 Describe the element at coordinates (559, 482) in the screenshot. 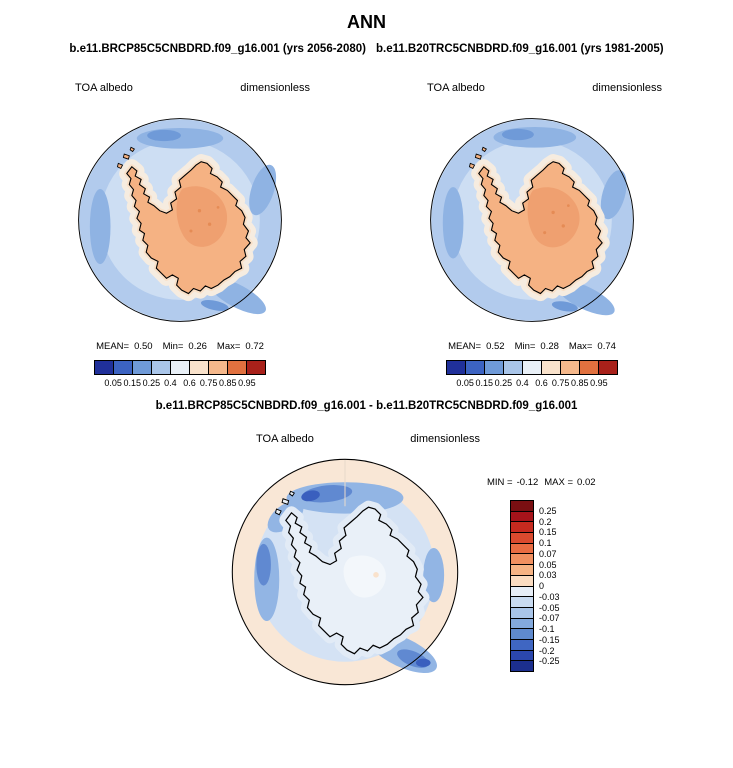

I see `diff-max-label: MAX =` at that location.